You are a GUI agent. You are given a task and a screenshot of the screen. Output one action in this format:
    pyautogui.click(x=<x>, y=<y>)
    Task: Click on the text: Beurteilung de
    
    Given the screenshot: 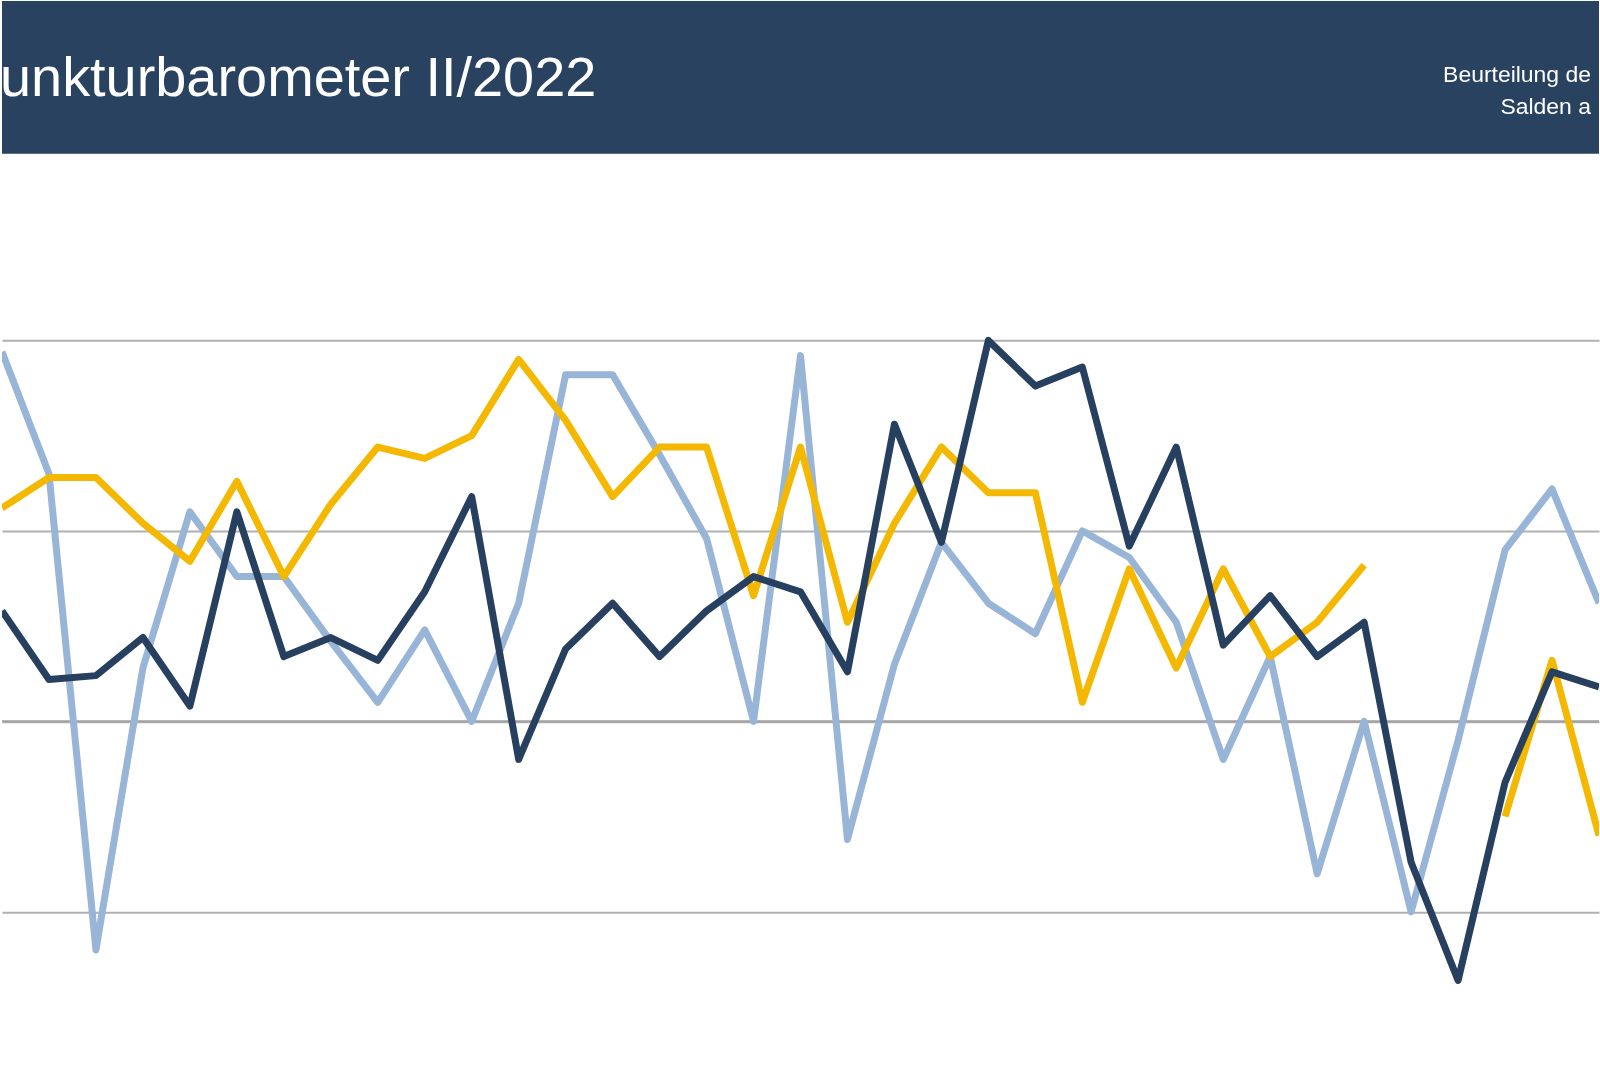 What is the action you would take?
    pyautogui.click(x=1517, y=73)
    